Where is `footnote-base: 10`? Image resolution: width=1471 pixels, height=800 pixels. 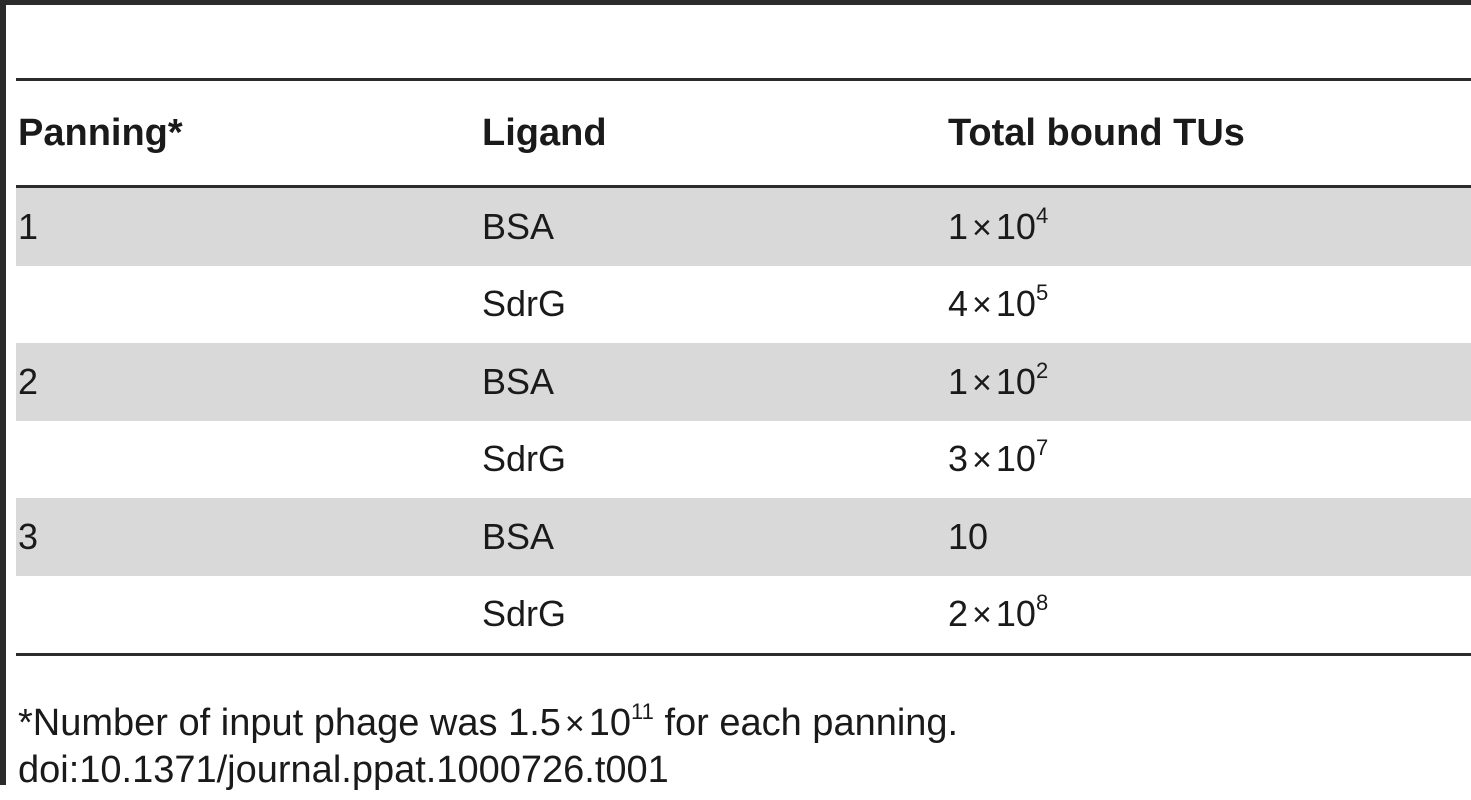 footnote-base: 10 is located at coordinates (610, 723).